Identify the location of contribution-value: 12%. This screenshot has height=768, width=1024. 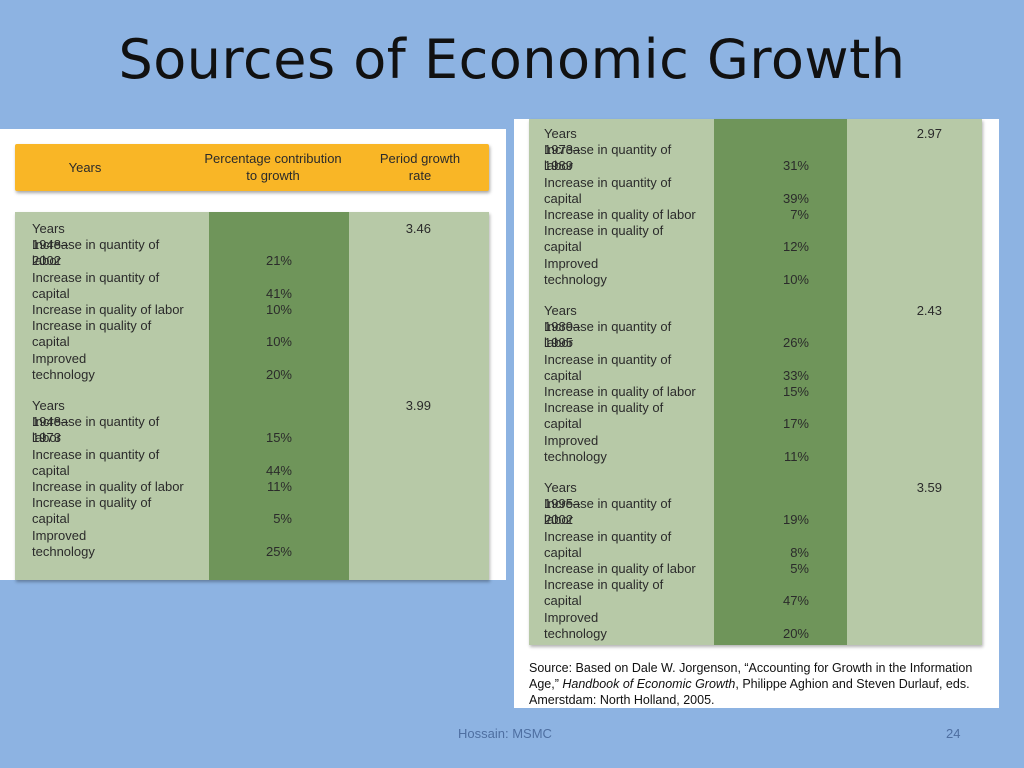
(795, 247).